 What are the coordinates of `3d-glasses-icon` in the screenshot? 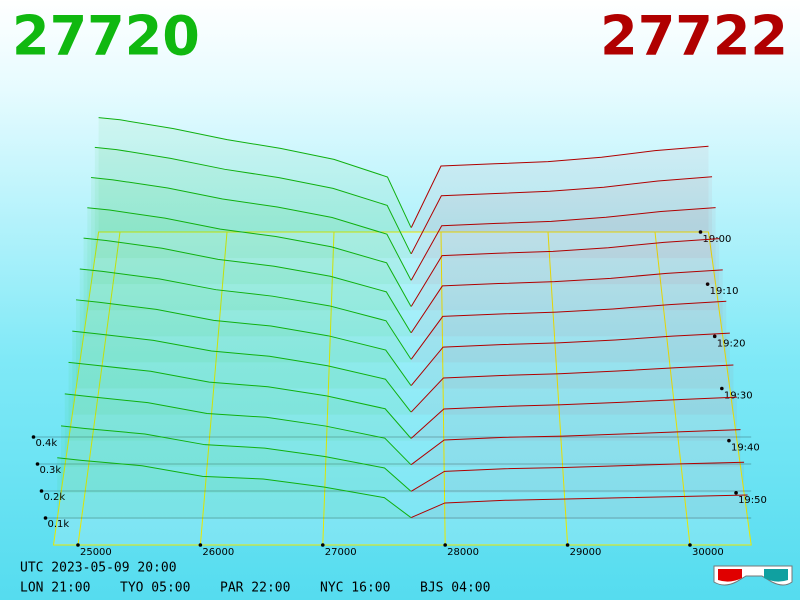 It's located at (753, 575).